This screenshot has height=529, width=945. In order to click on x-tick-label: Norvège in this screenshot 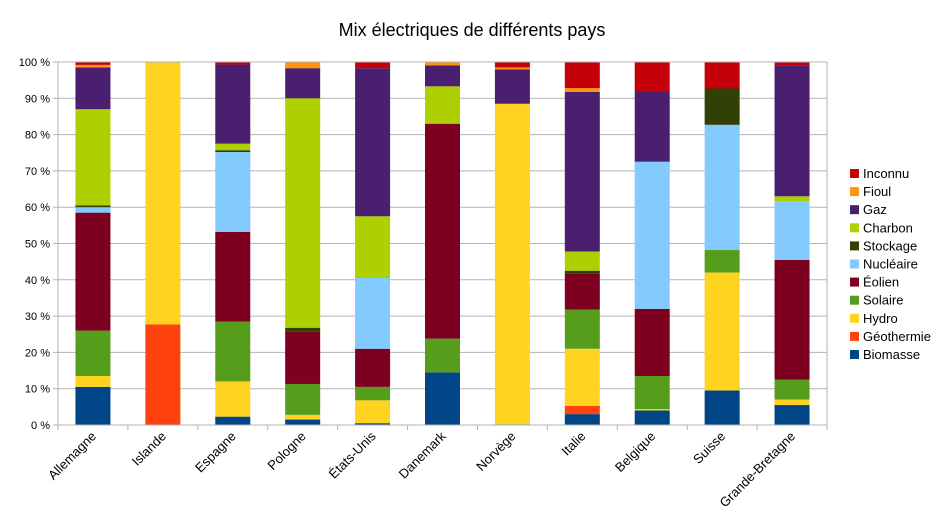, I will do `click(495, 451)`.